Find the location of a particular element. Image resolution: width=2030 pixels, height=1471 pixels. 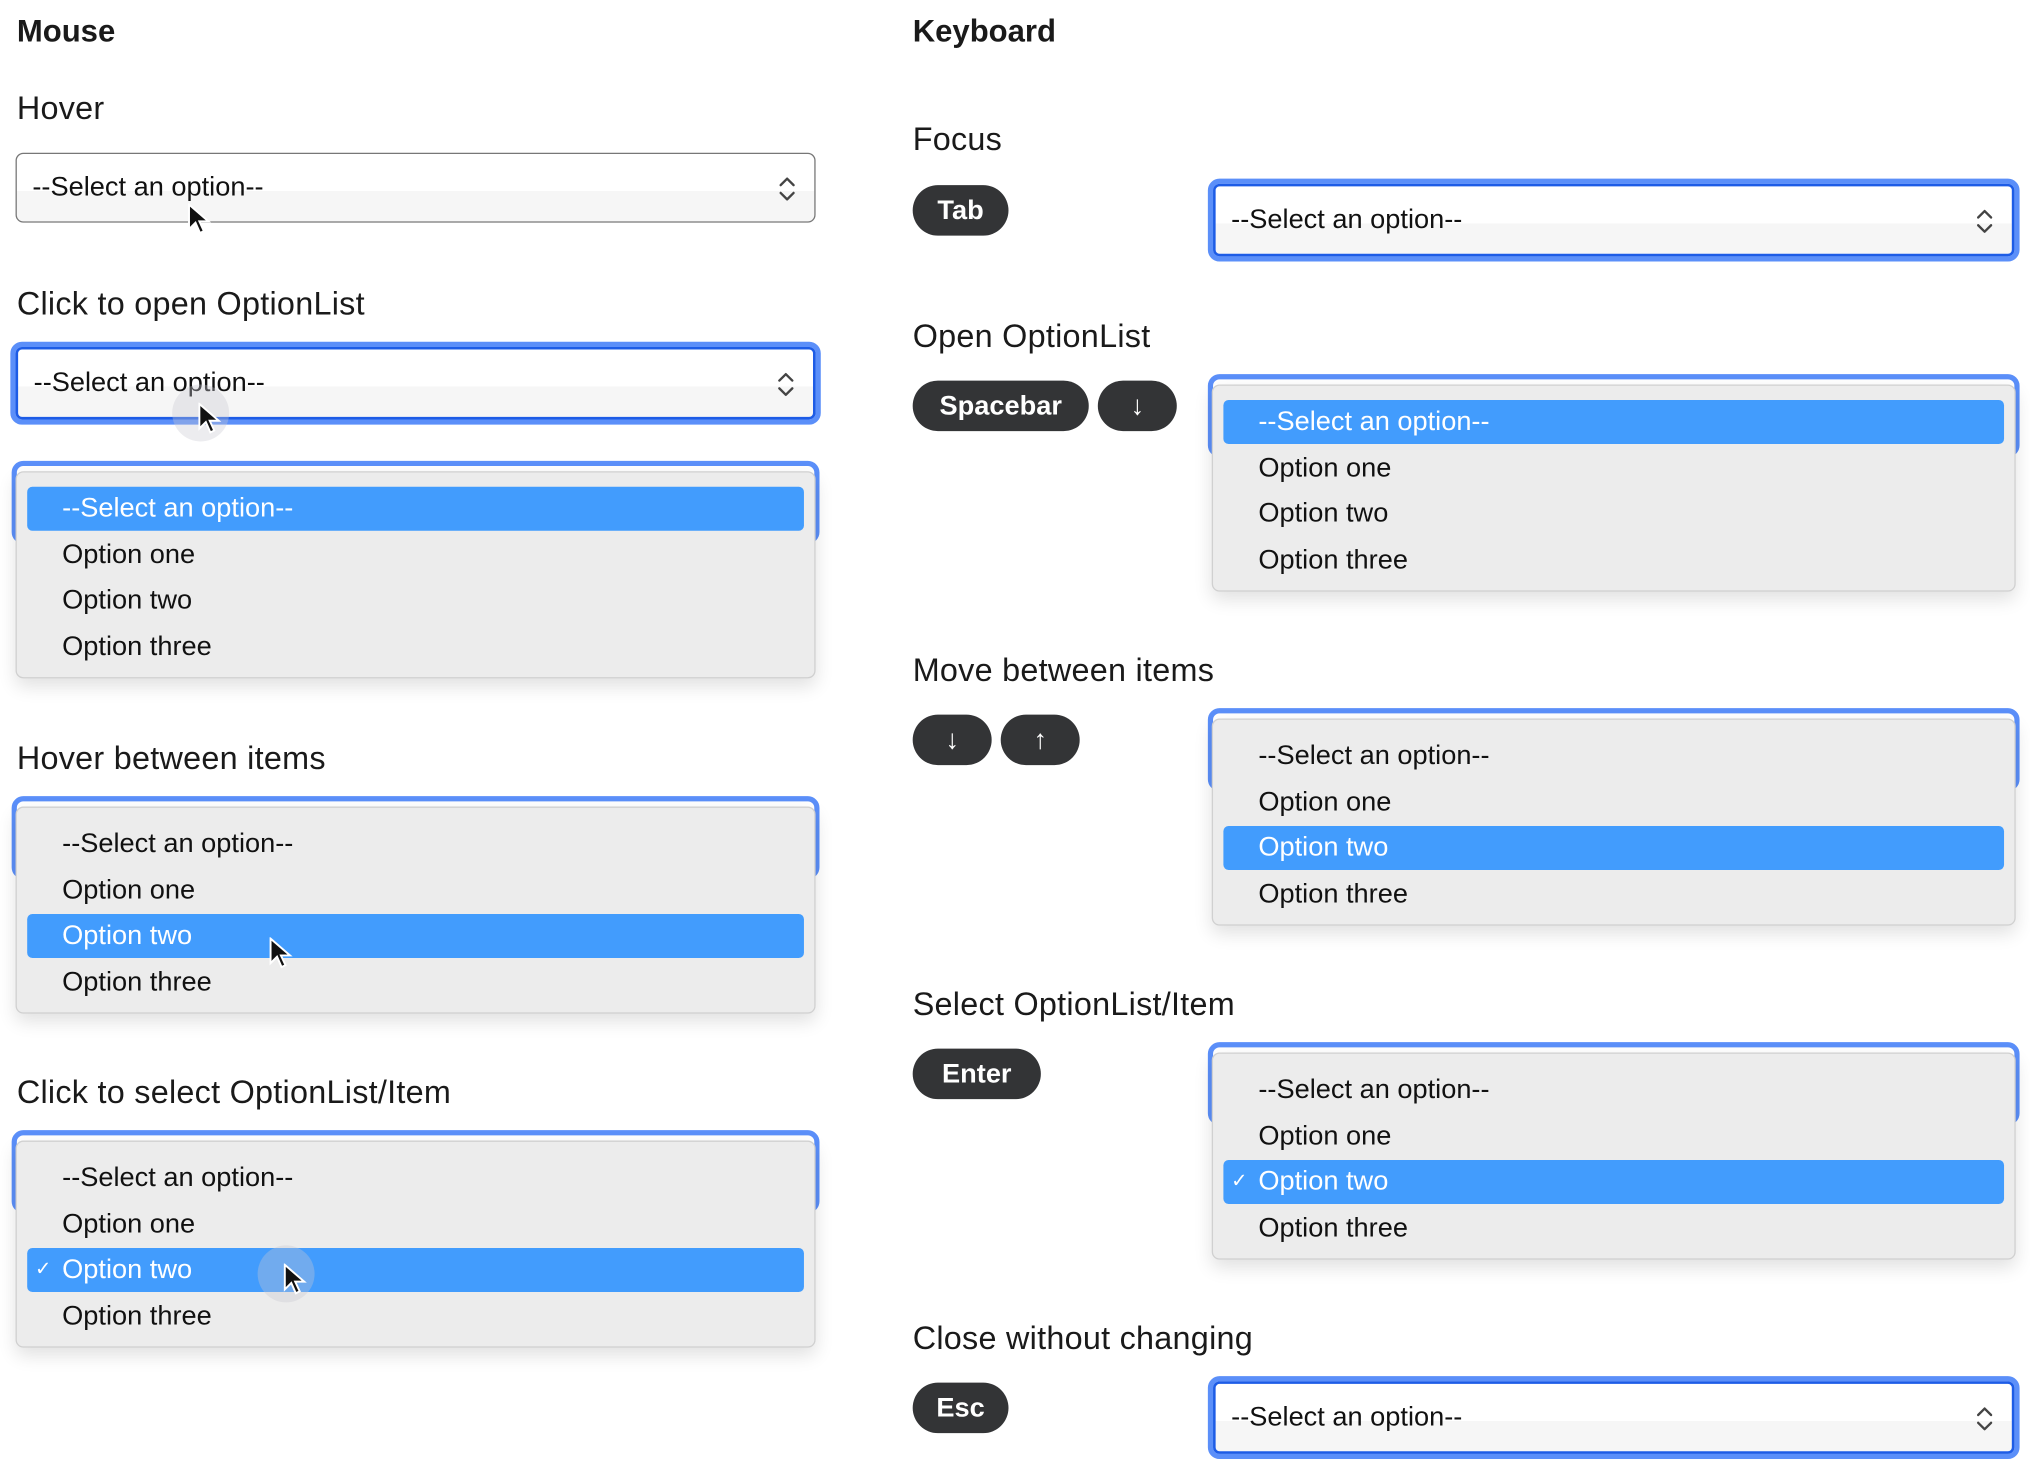

section-label: Click to select OptionList/Item is located at coordinates (234, 1092).